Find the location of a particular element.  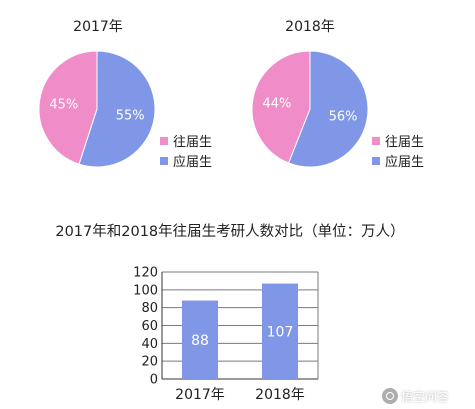

y-tick-label: 120 is located at coordinates (145, 273).